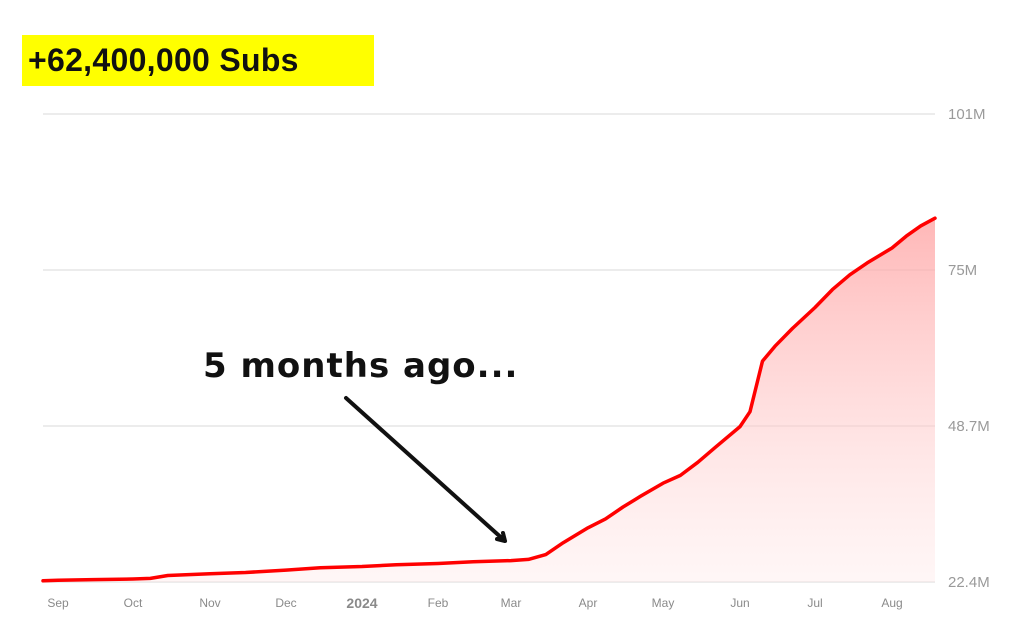 This screenshot has height=629, width=1034. What do you see at coordinates (511, 603) in the screenshot?
I see `x-tick-label: Mar` at bounding box center [511, 603].